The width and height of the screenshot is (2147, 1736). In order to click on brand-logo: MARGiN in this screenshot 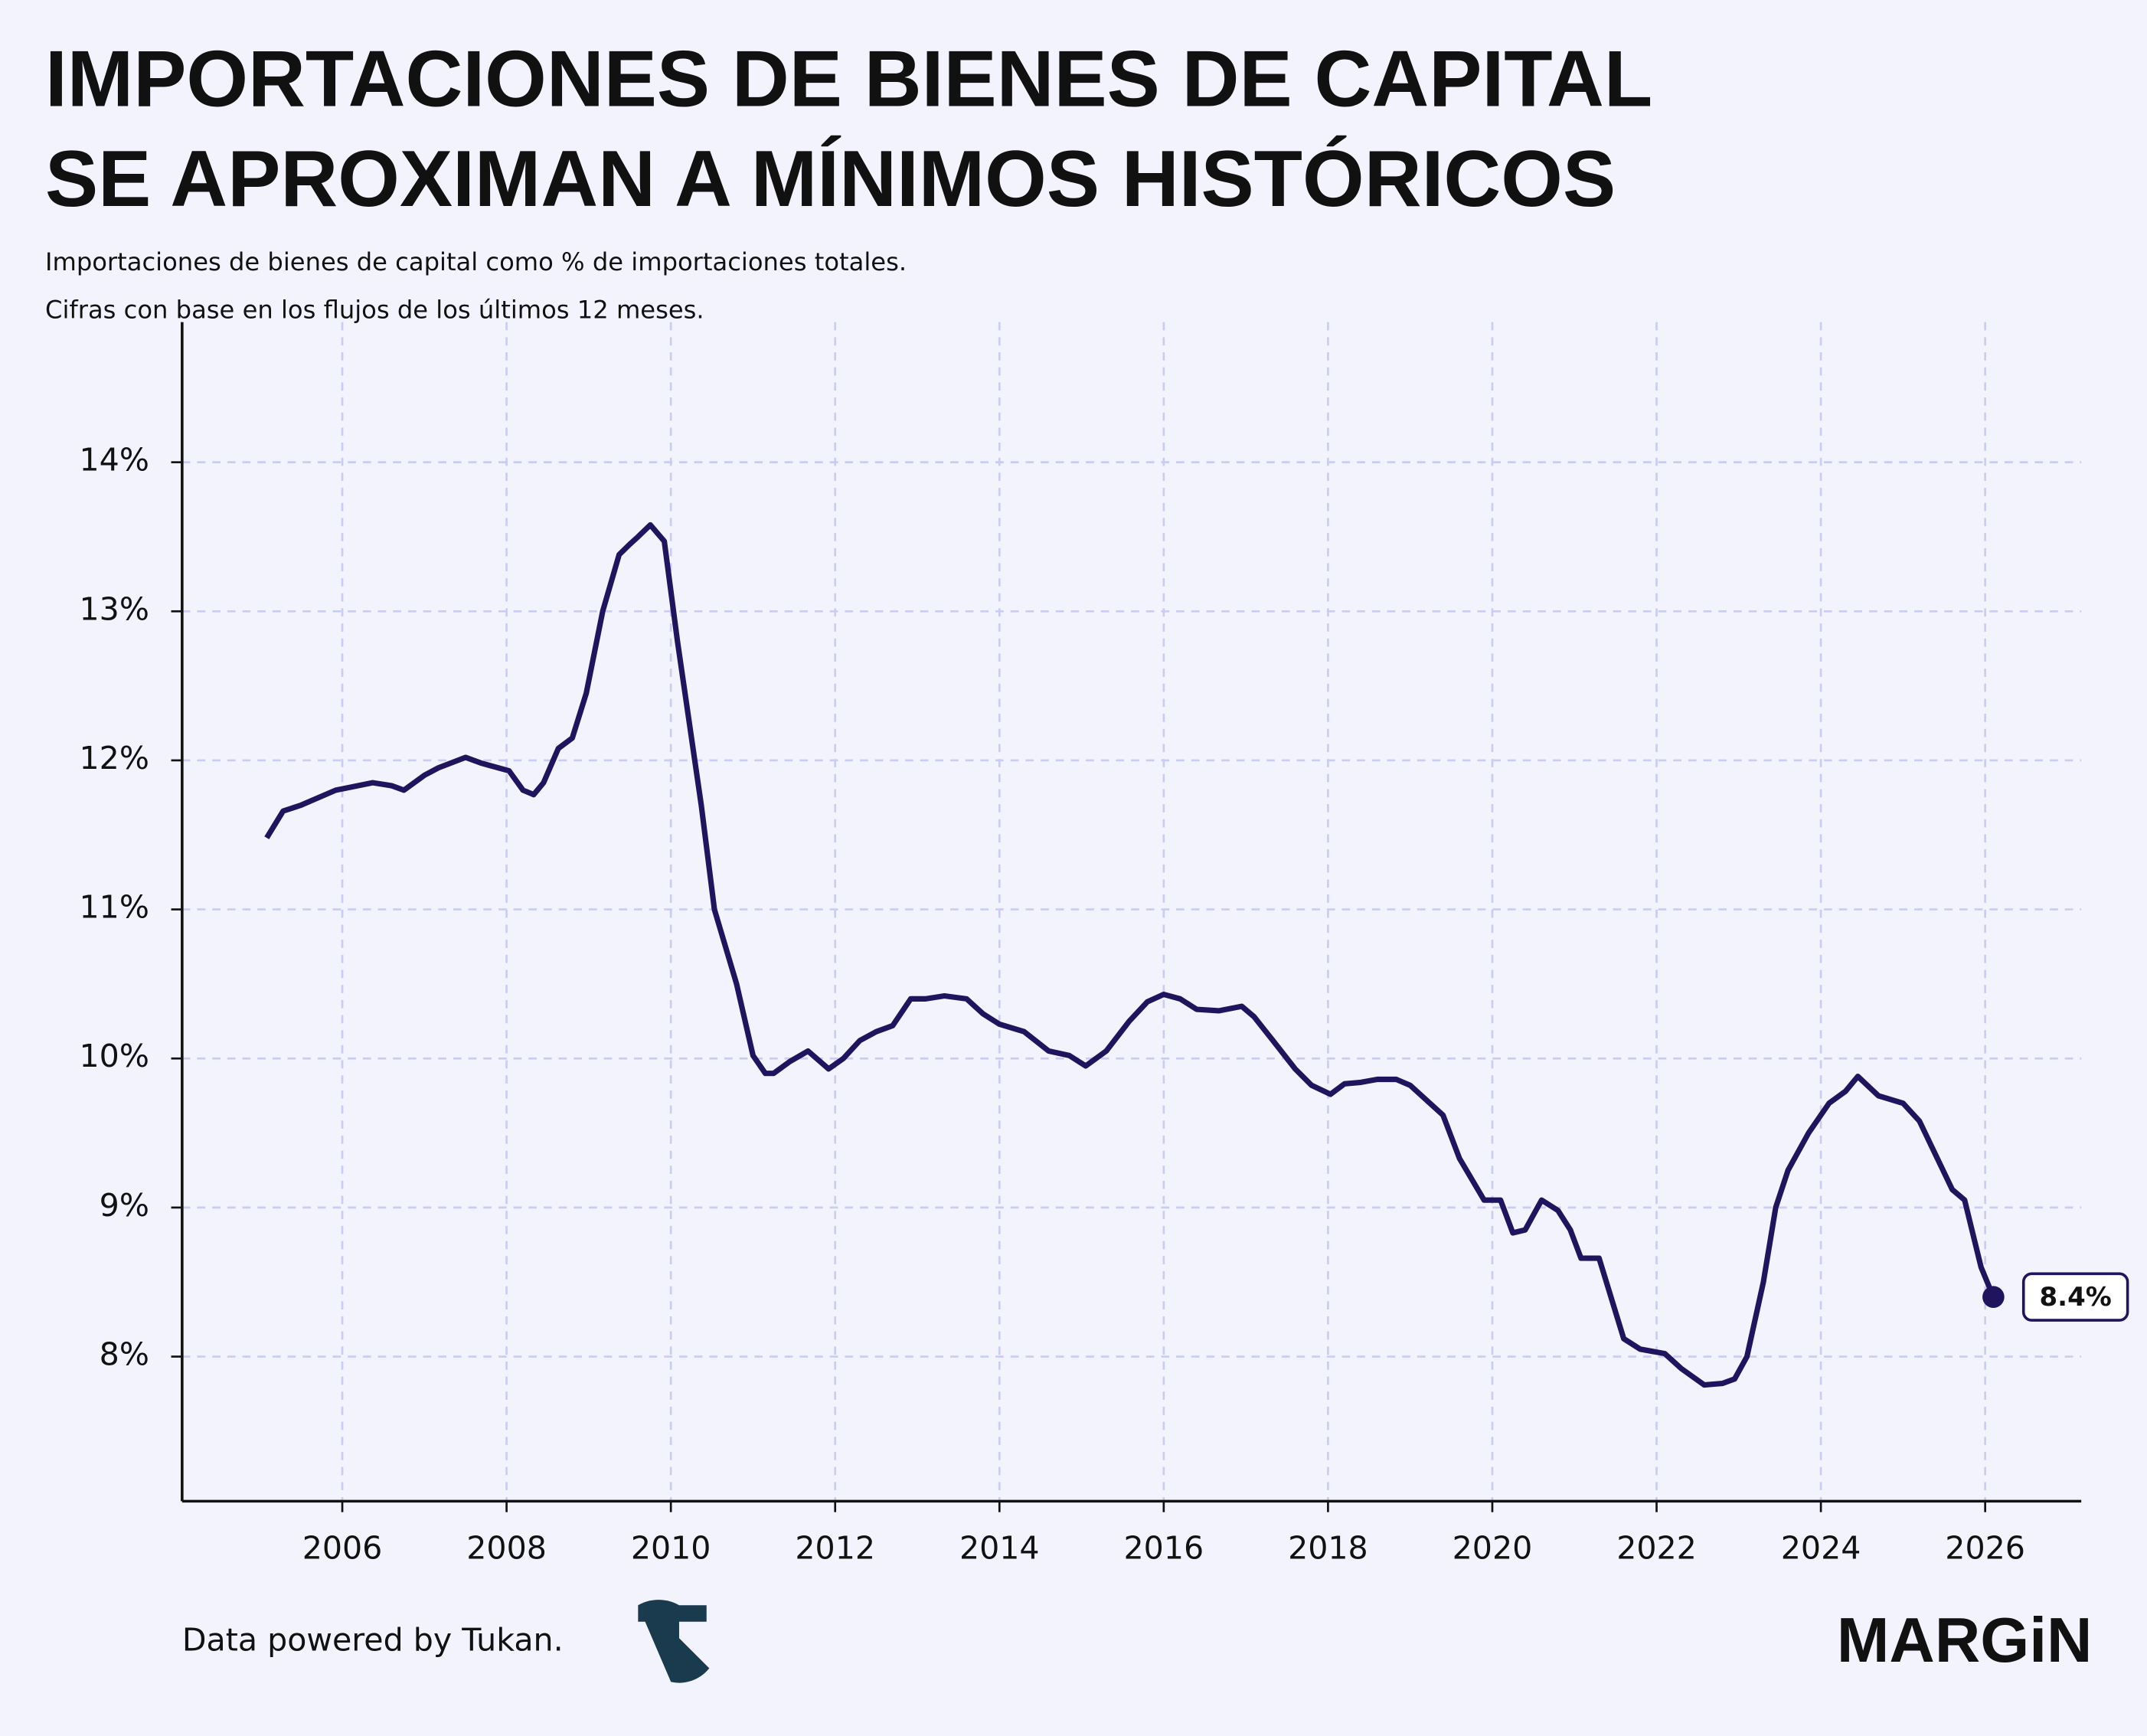, I will do `click(1965, 1641)`.